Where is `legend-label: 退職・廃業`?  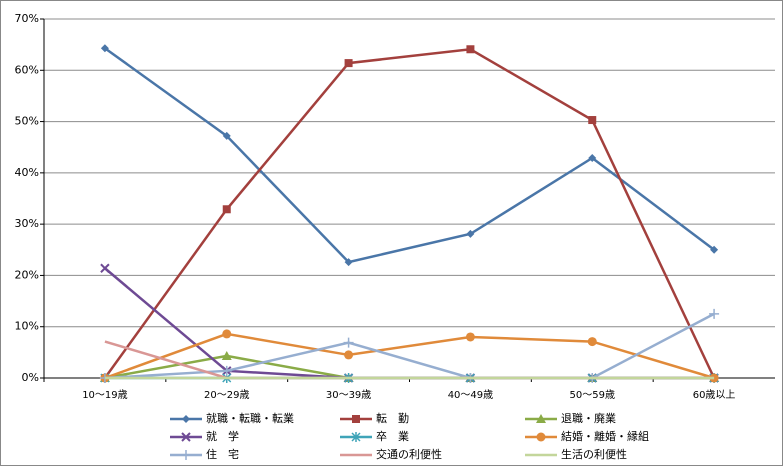
legend-label: 退職・廃業 is located at coordinates (588, 418).